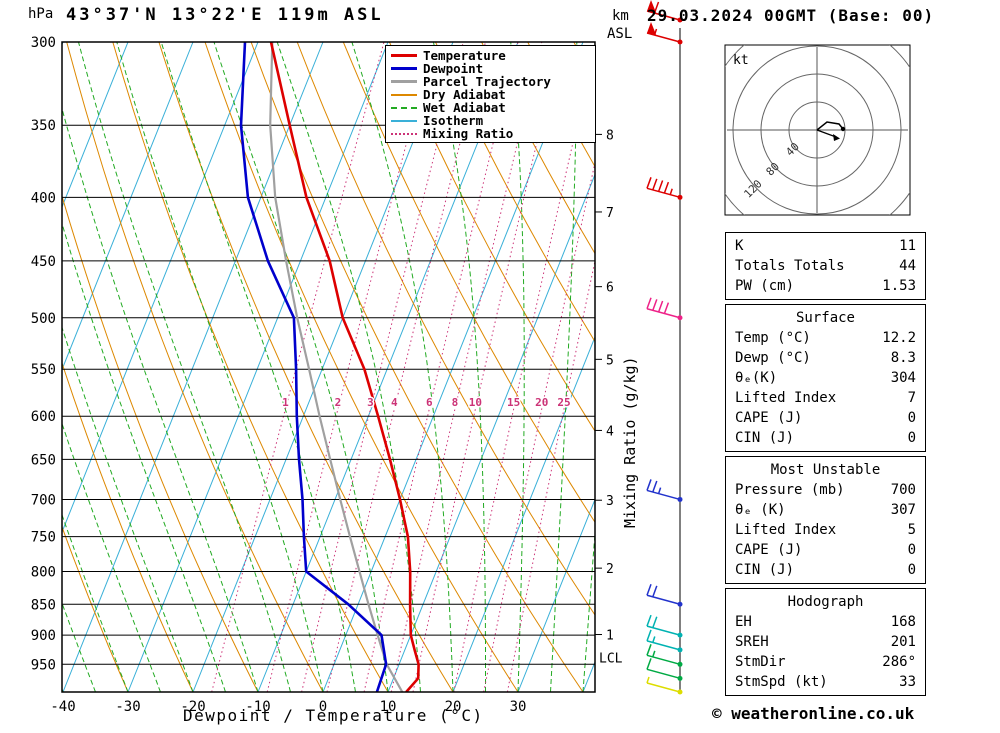 This screenshot has height=733, width=1000. What do you see at coordinates (613, 337) in the screenshot?
I see `km-axis-labels: km ASL 8 7 6 5 4 3 2 1 LCL` at bounding box center [613, 337].